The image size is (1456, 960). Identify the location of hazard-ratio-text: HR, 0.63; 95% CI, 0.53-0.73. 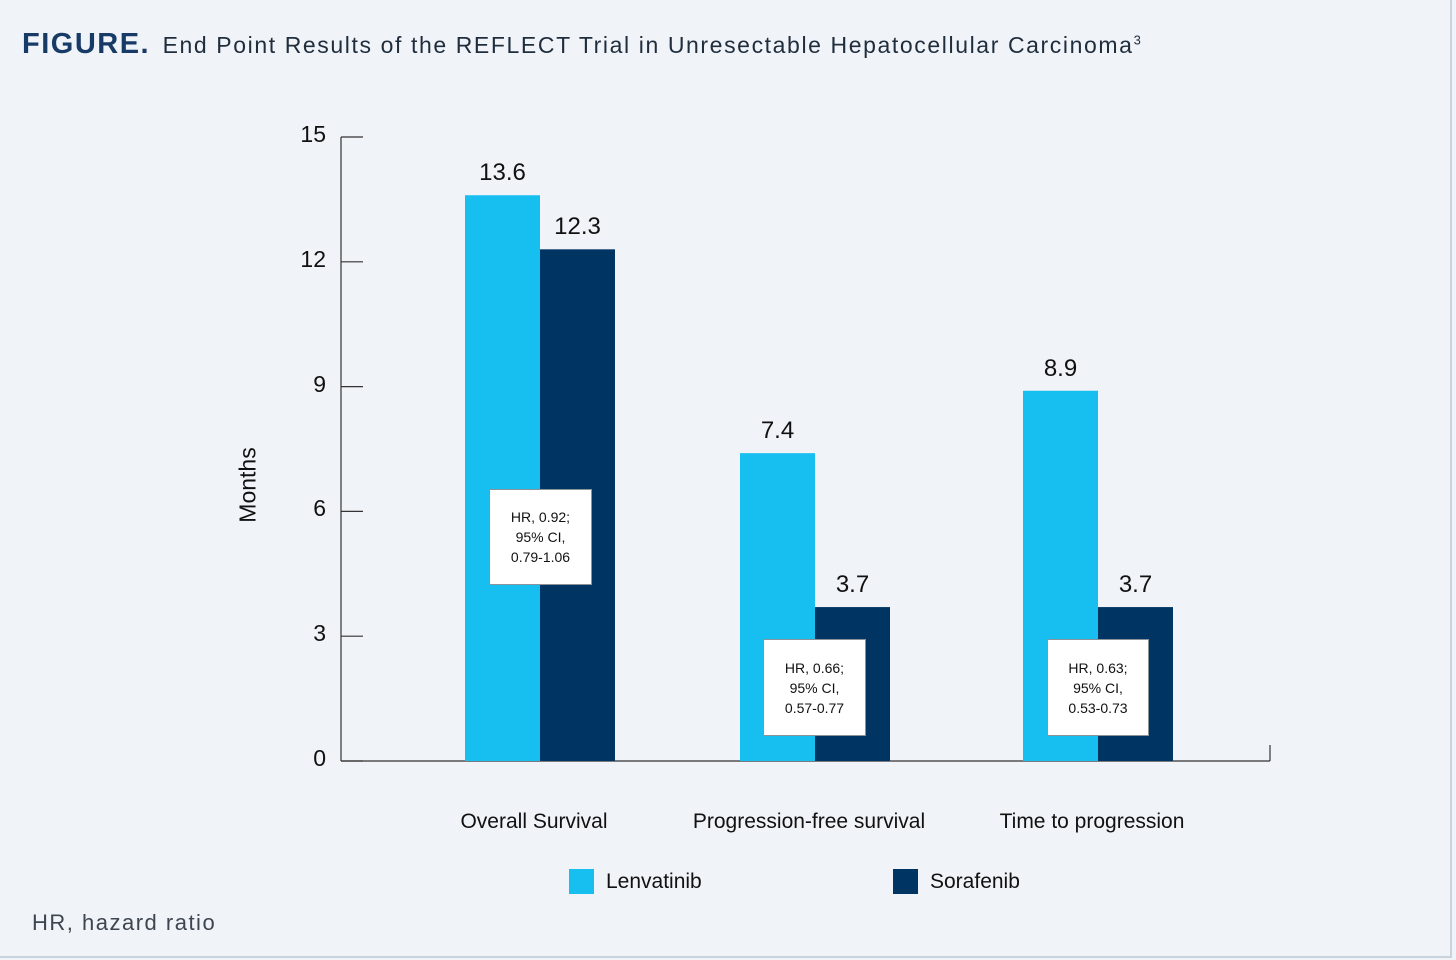
(1098, 688).